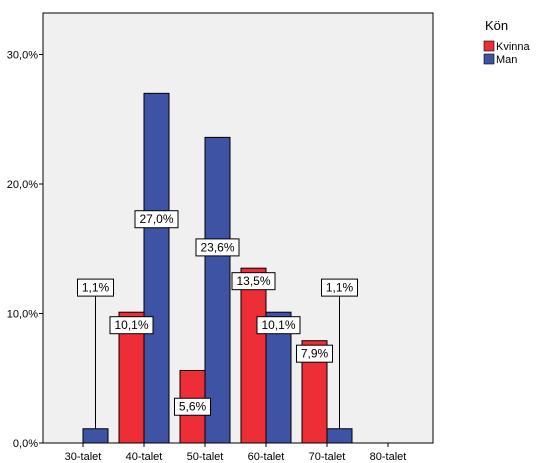 The width and height of the screenshot is (537, 463). What do you see at coordinates (489, 59) in the screenshot?
I see `legend-swatch-man` at bounding box center [489, 59].